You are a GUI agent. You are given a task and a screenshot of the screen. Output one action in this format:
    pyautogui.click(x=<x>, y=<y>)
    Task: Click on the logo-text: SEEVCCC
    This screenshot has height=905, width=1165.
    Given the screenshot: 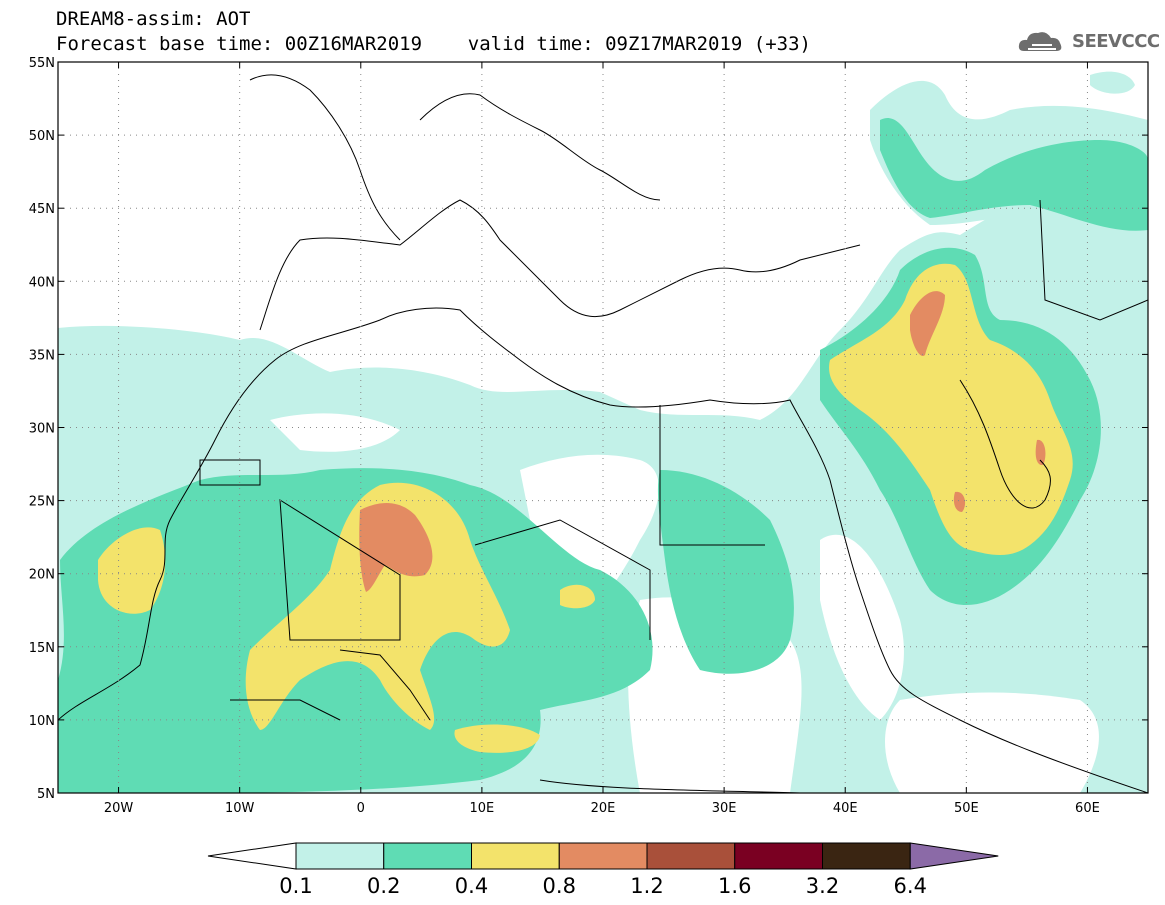 What is the action you would take?
    pyautogui.click(x=1116, y=41)
    